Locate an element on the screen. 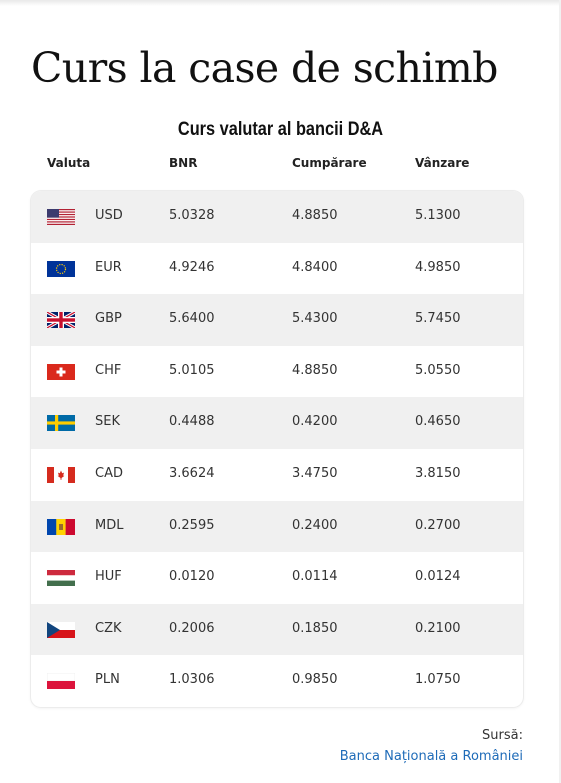 The width and height of the screenshot is (561, 783). bnr-rate: 0.0120 is located at coordinates (192, 577).